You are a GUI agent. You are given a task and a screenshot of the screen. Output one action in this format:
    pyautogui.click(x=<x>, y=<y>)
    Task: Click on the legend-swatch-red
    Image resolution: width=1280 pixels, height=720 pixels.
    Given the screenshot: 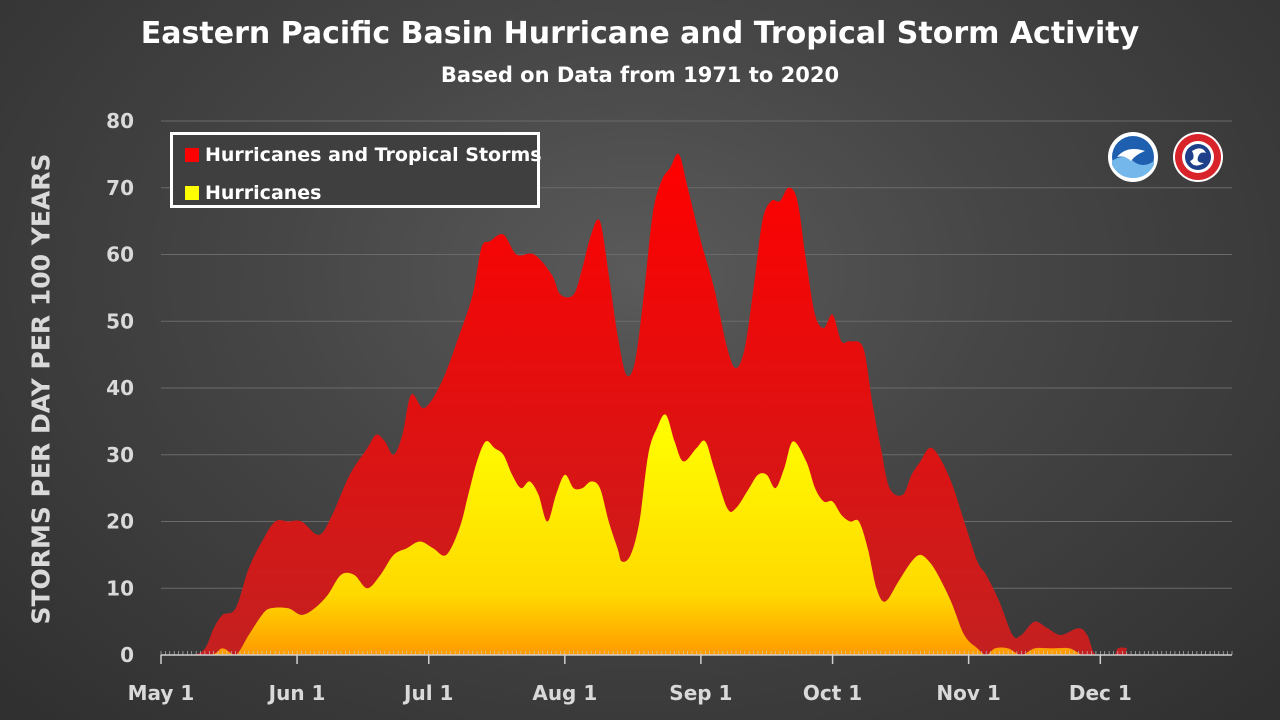 What is the action you would take?
    pyautogui.click(x=192, y=155)
    